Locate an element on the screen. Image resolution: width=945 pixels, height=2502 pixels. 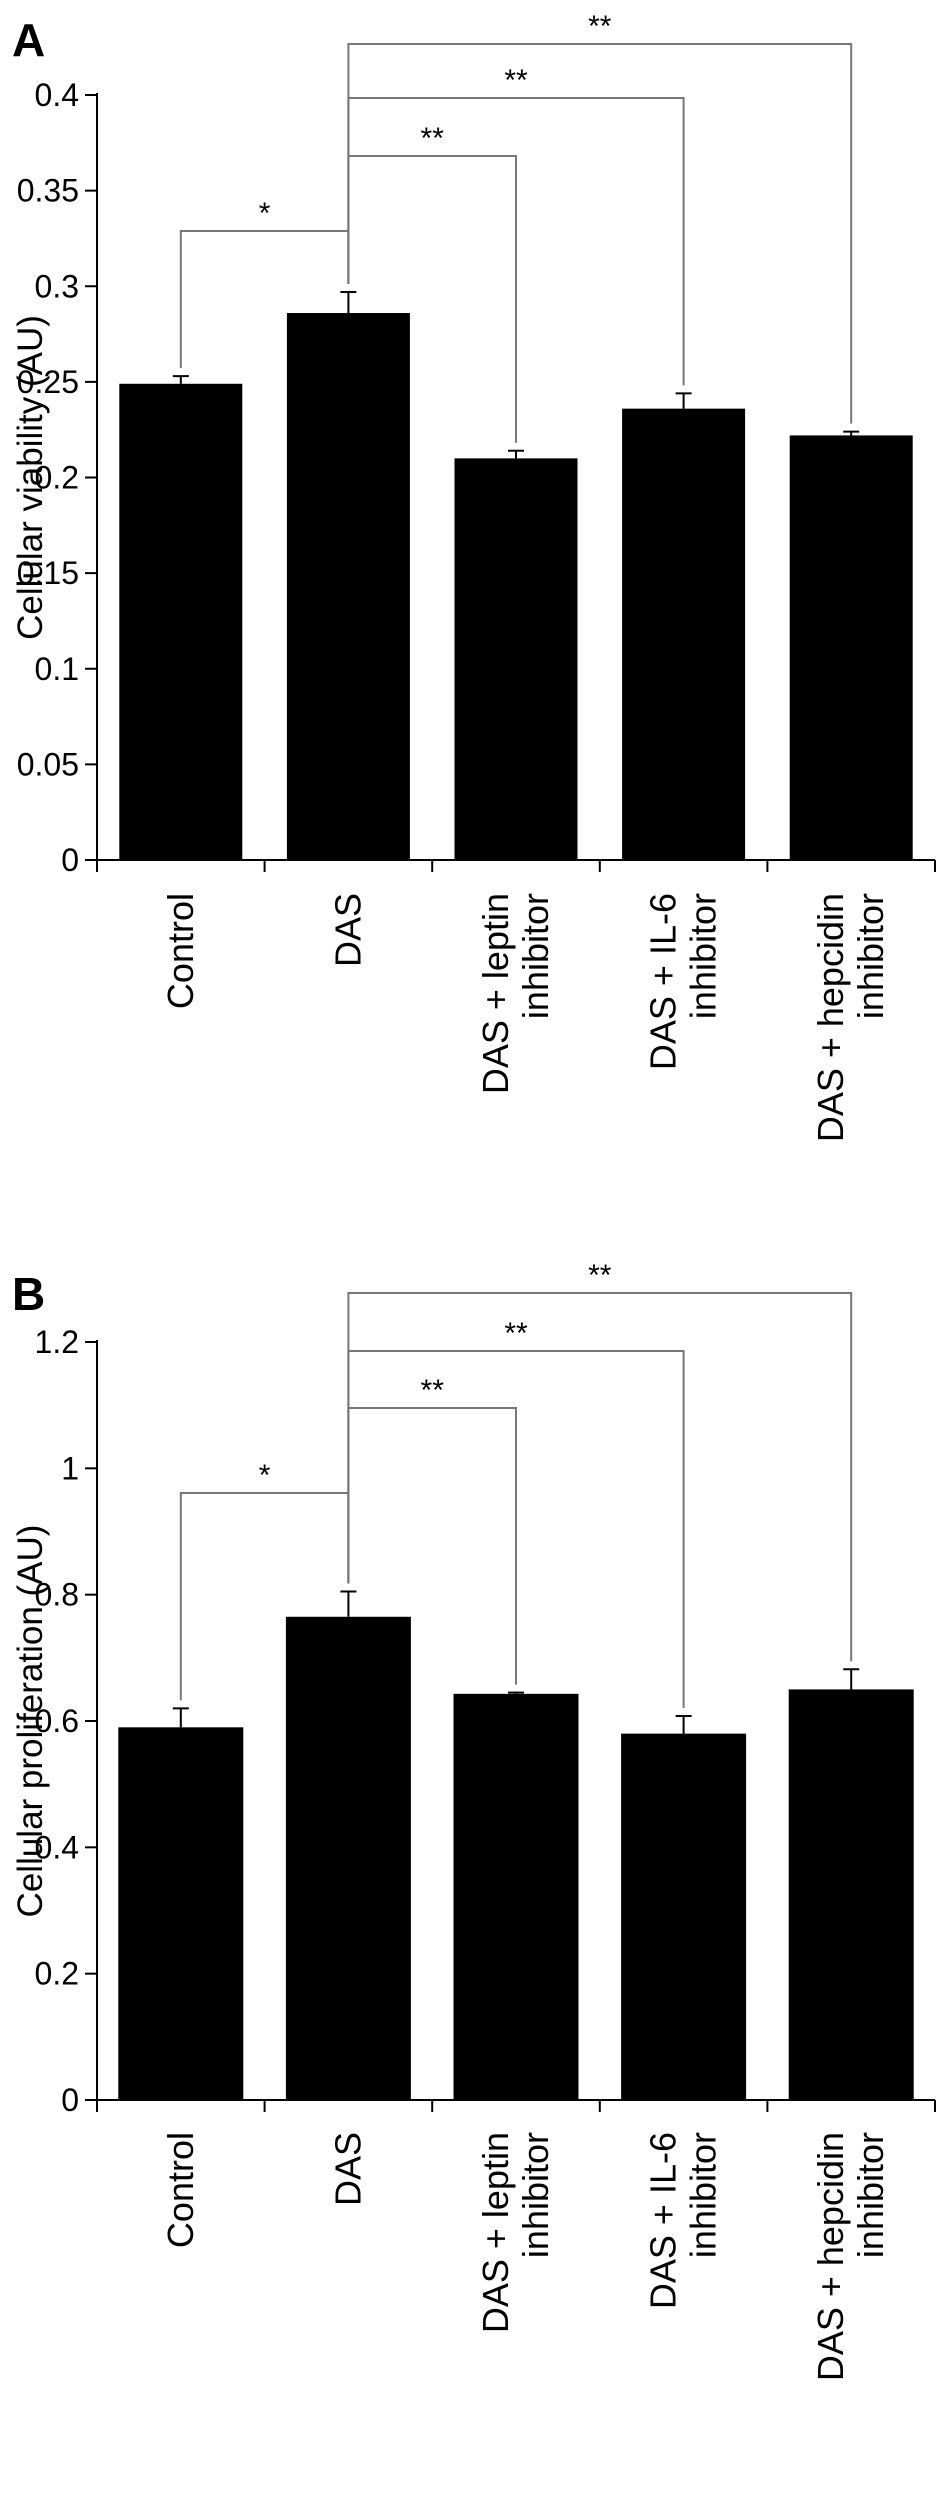
y-tick-label: 0.35 is located at coordinates (48, 191).